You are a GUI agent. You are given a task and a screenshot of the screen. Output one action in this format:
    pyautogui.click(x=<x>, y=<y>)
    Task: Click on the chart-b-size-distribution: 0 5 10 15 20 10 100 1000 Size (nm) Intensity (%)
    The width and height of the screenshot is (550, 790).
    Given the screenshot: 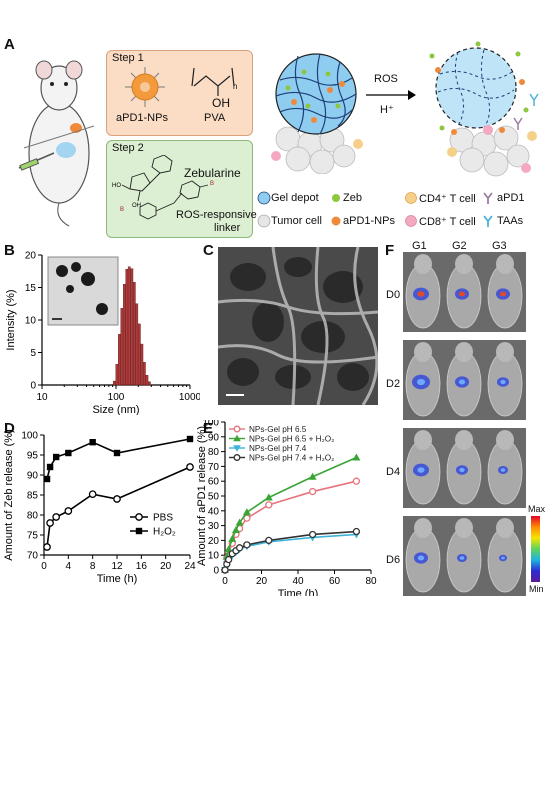 What is the action you would take?
    pyautogui.click(x=102, y=333)
    